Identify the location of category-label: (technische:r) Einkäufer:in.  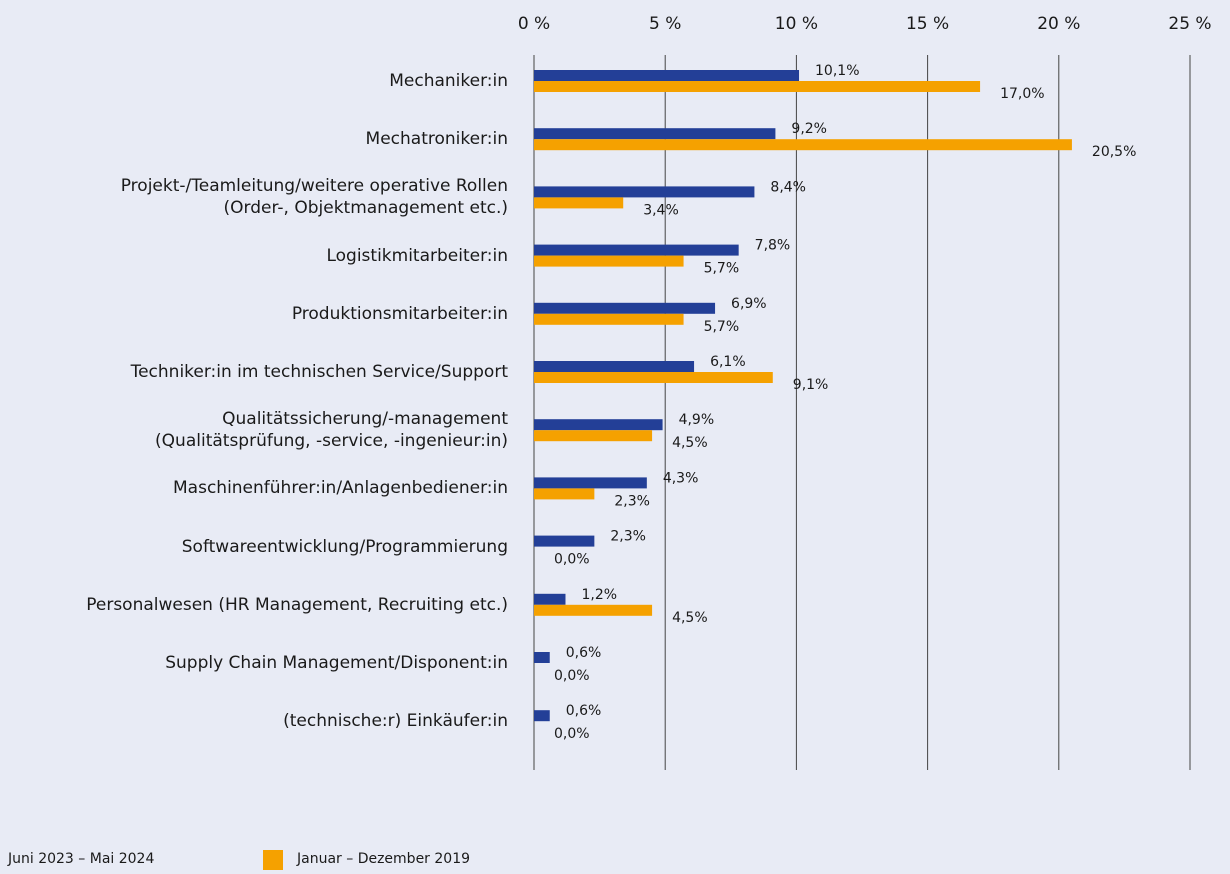
(395, 721).